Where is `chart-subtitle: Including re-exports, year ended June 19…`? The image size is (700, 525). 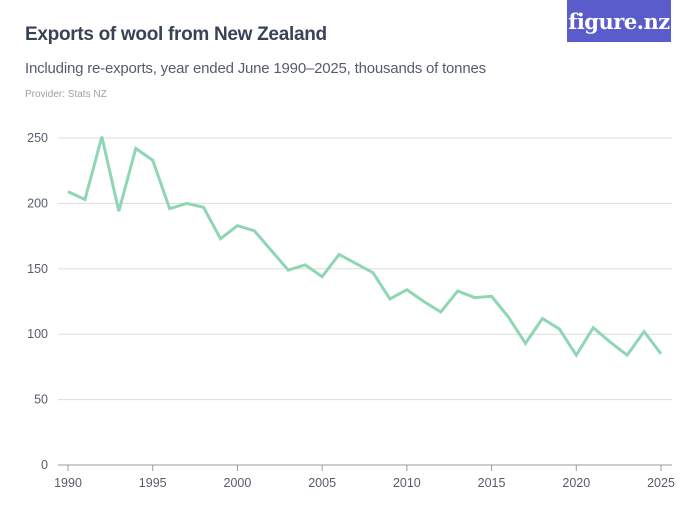 chart-subtitle: Including re-exports, year ended June 19… is located at coordinates (255, 68).